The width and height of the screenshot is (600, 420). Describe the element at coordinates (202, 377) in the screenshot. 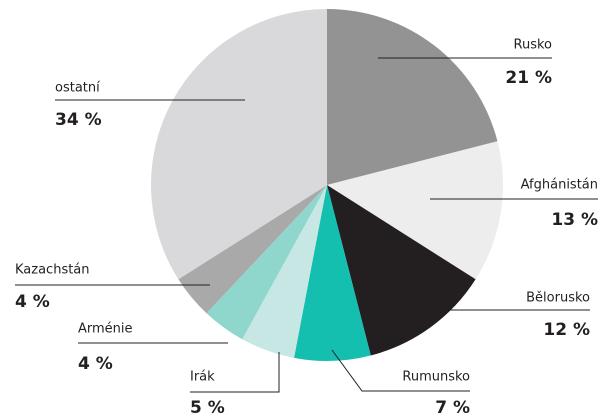

I see `slice-label: Irák` at that location.